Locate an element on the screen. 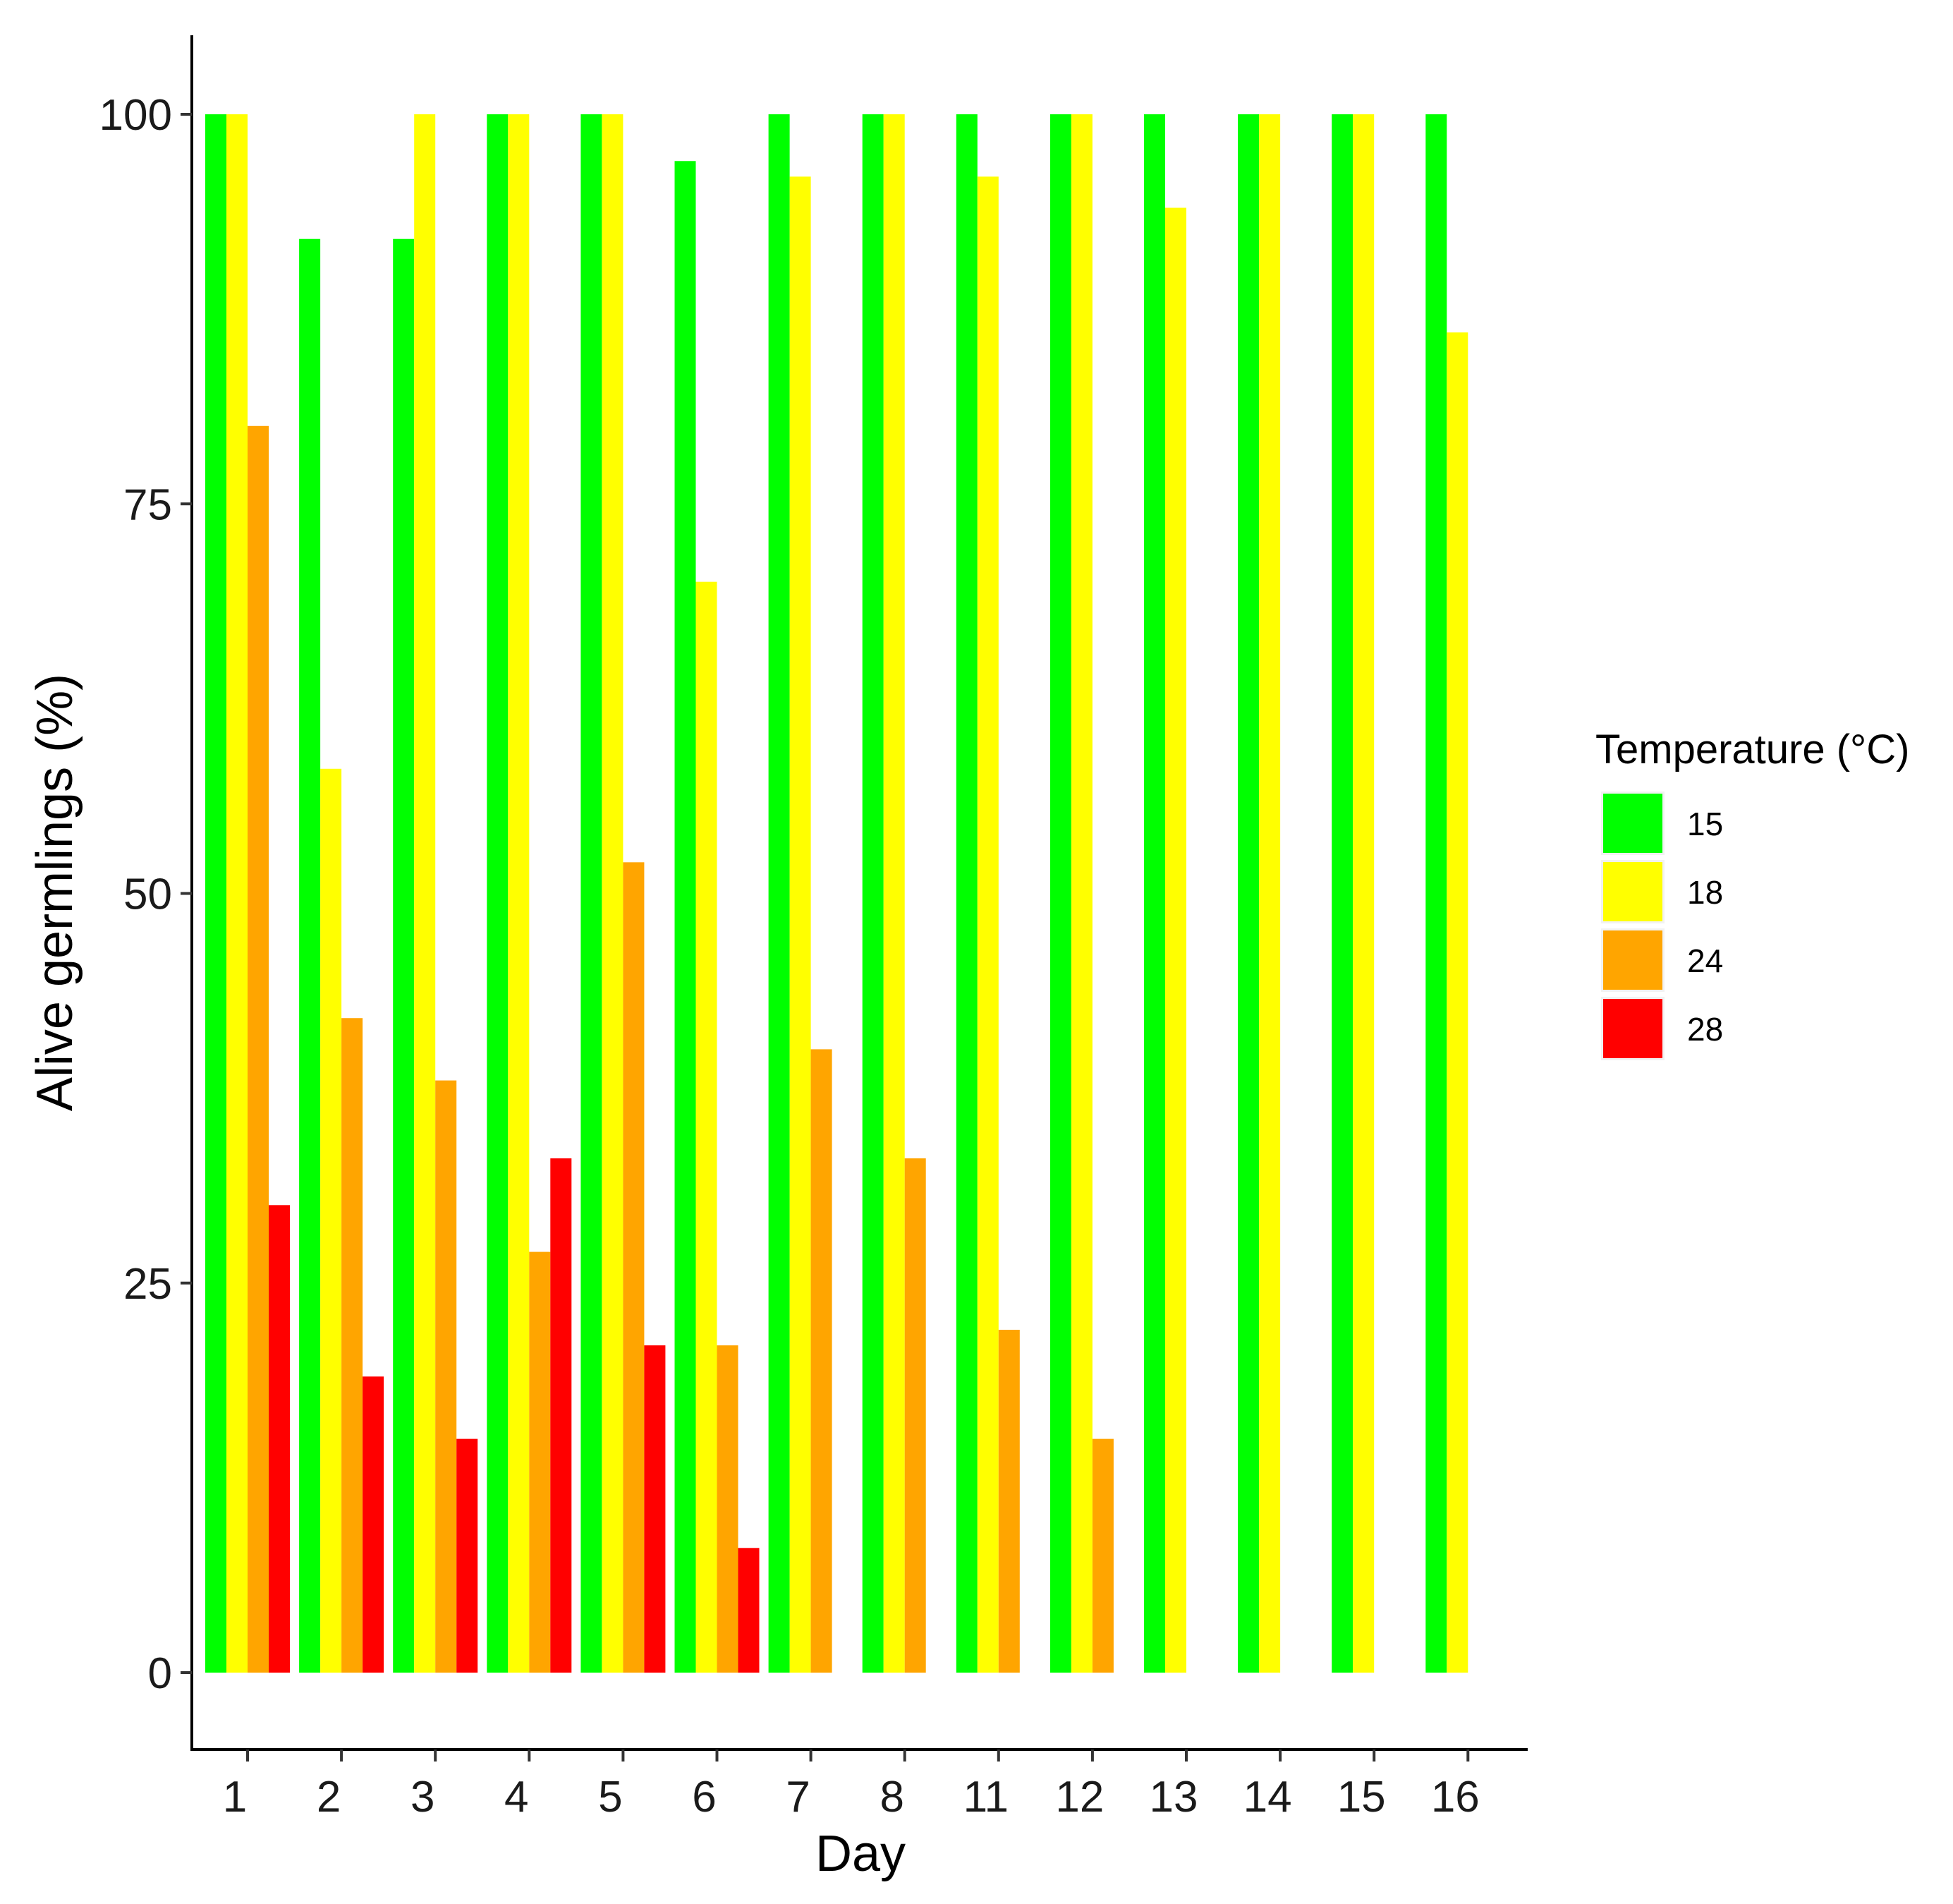 The image size is (1953, 1904). x-tick-label: 4 is located at coordinates (516, 1797).